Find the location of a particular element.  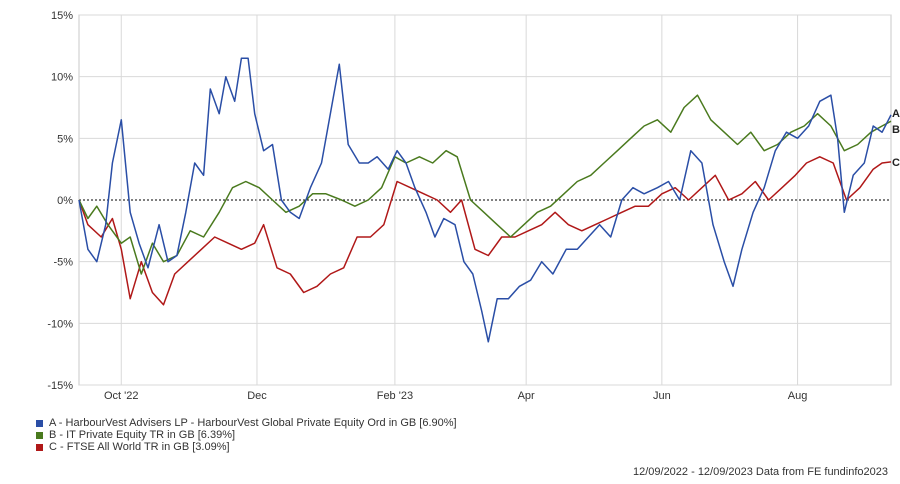

label-layer: AB C is located at coordinates (896, 138).